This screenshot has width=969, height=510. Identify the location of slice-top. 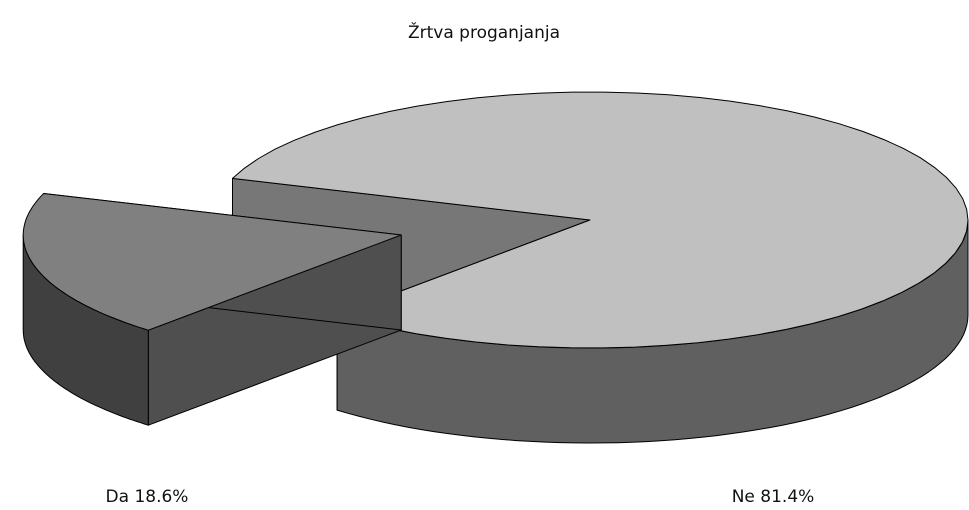
(212, 262).